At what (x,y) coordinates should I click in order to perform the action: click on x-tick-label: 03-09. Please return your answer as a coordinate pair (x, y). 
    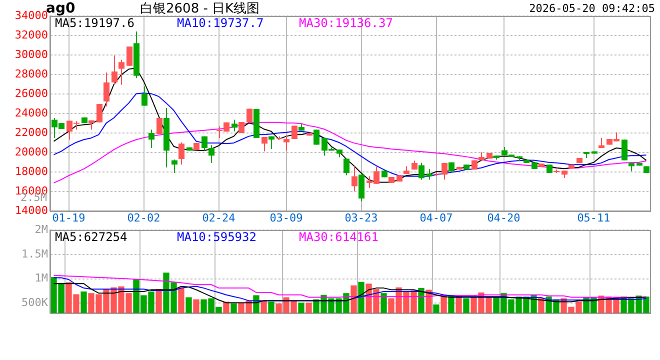
    Looking at the image, I should click on (286, 217).